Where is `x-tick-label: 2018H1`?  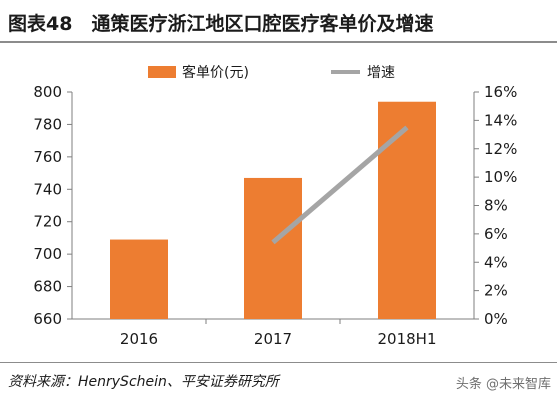
x-tick-label: 2018H1 is located at coordinates (407, 339).